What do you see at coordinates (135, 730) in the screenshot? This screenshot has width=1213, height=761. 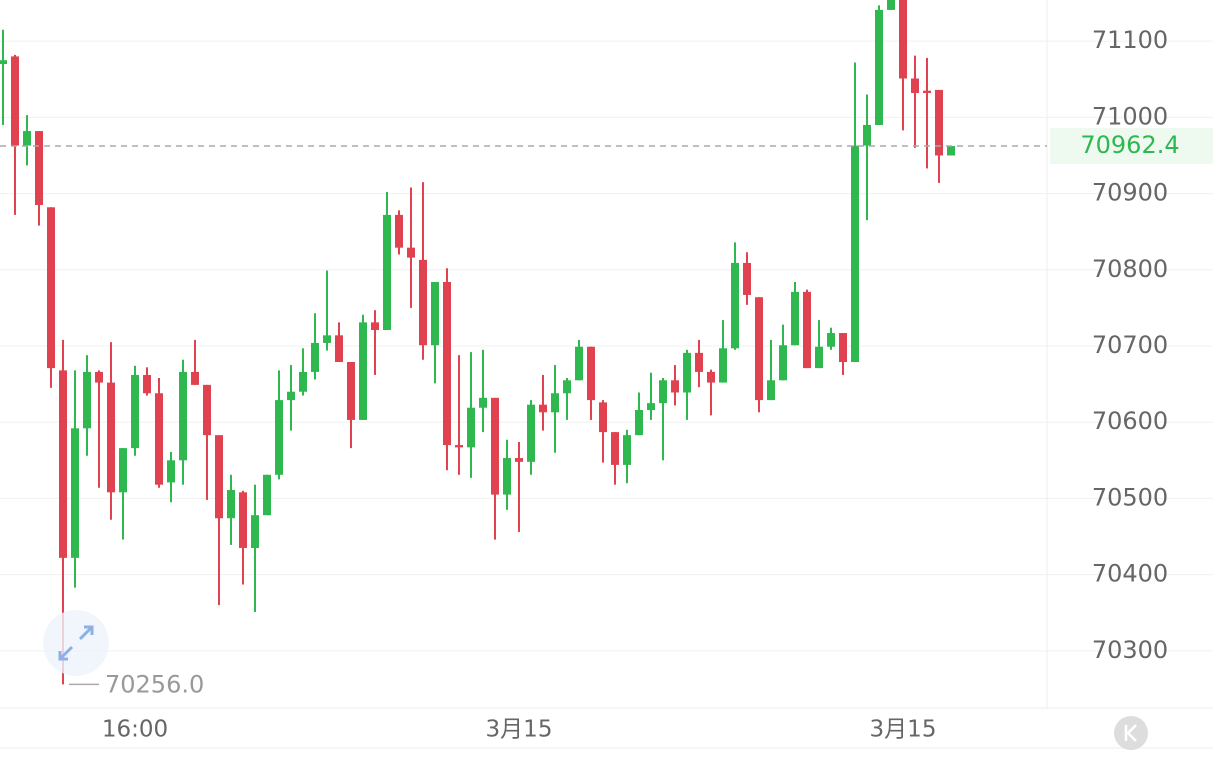 I see `x-tick-label: 16:00` at bounding box center [135, 730].